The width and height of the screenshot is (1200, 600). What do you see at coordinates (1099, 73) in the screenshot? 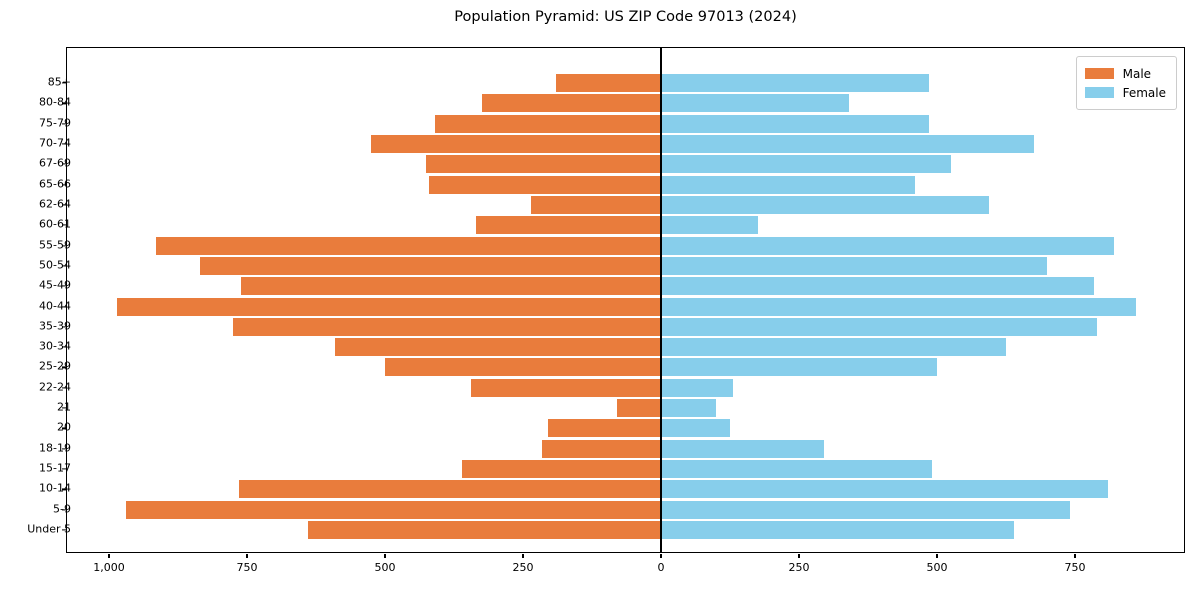
I see `legend-swatch-male` at bounding box center [1099, 73].